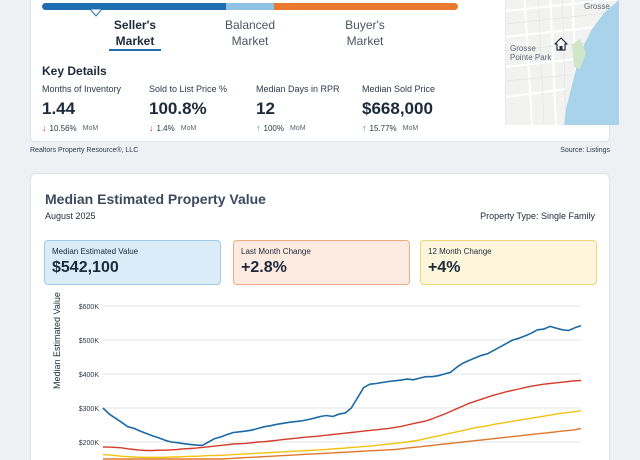 The width and height of the screenshot is (640, 460). I want to click on buyers-market-label-line2: Market, so click(365, 41).